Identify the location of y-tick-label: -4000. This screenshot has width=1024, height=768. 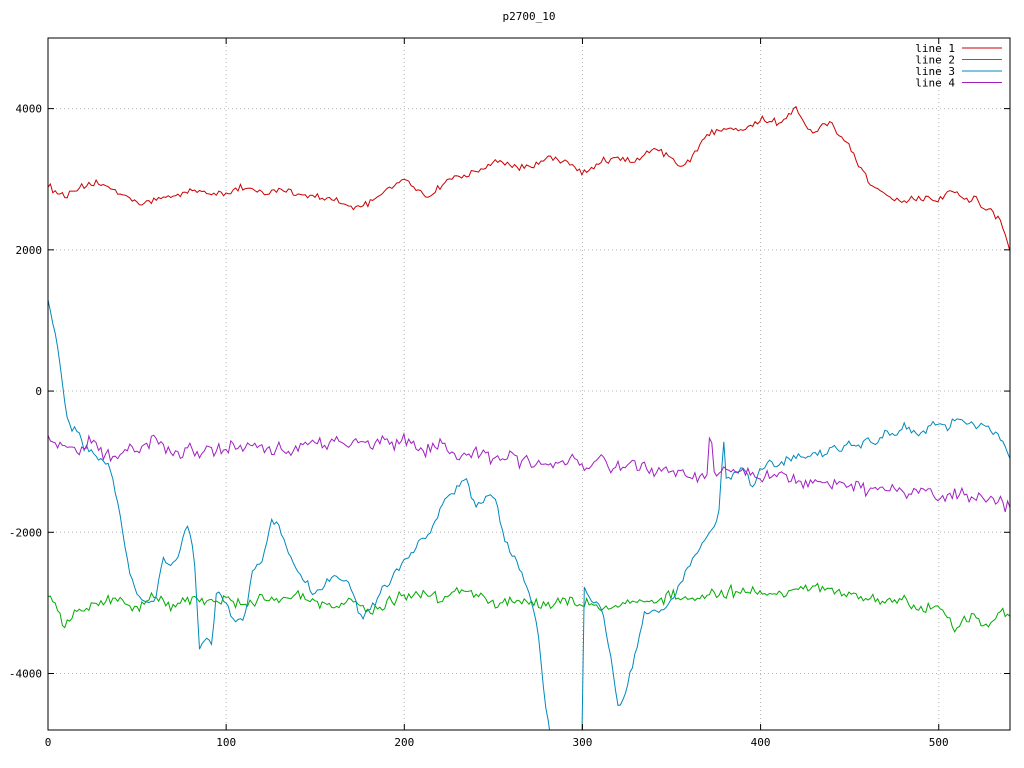
(25, 674).